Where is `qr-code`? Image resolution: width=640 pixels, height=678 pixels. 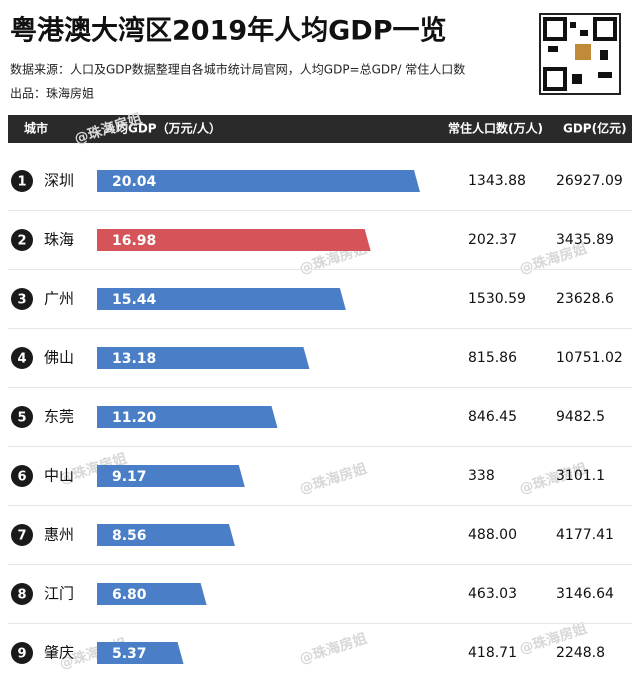
qr-code is located at coordinates (580, 54).